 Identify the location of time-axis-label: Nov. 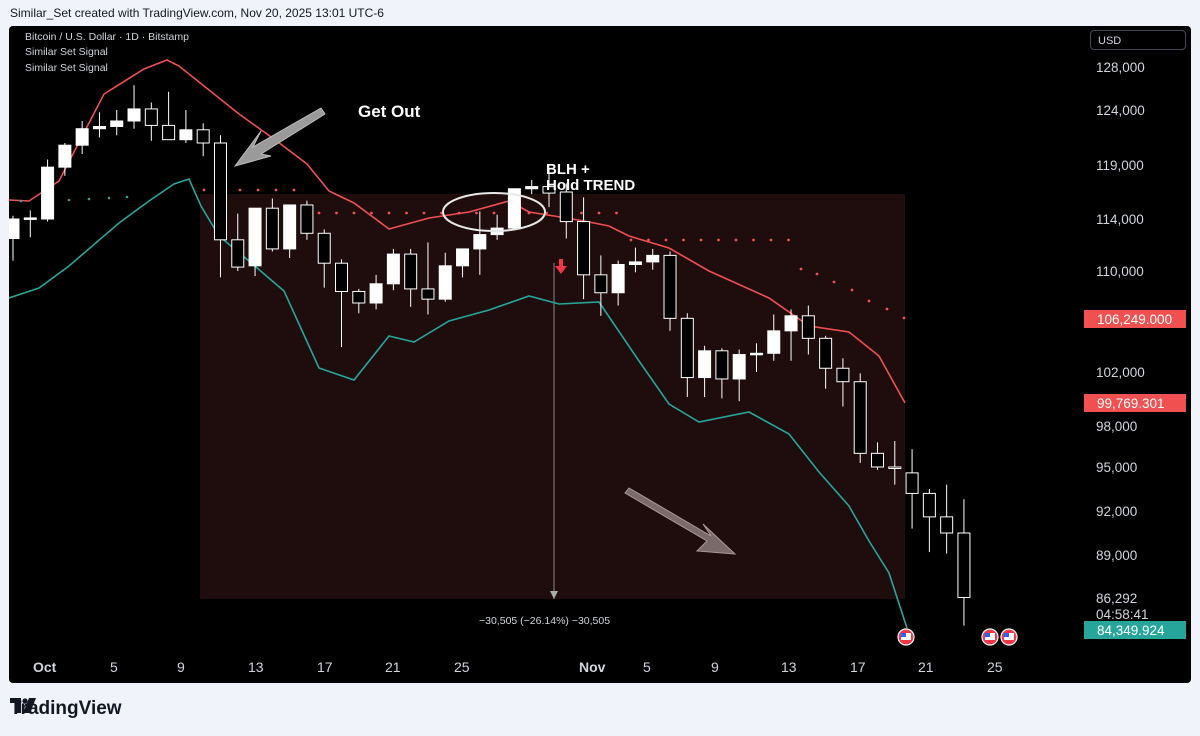
(592, 667).